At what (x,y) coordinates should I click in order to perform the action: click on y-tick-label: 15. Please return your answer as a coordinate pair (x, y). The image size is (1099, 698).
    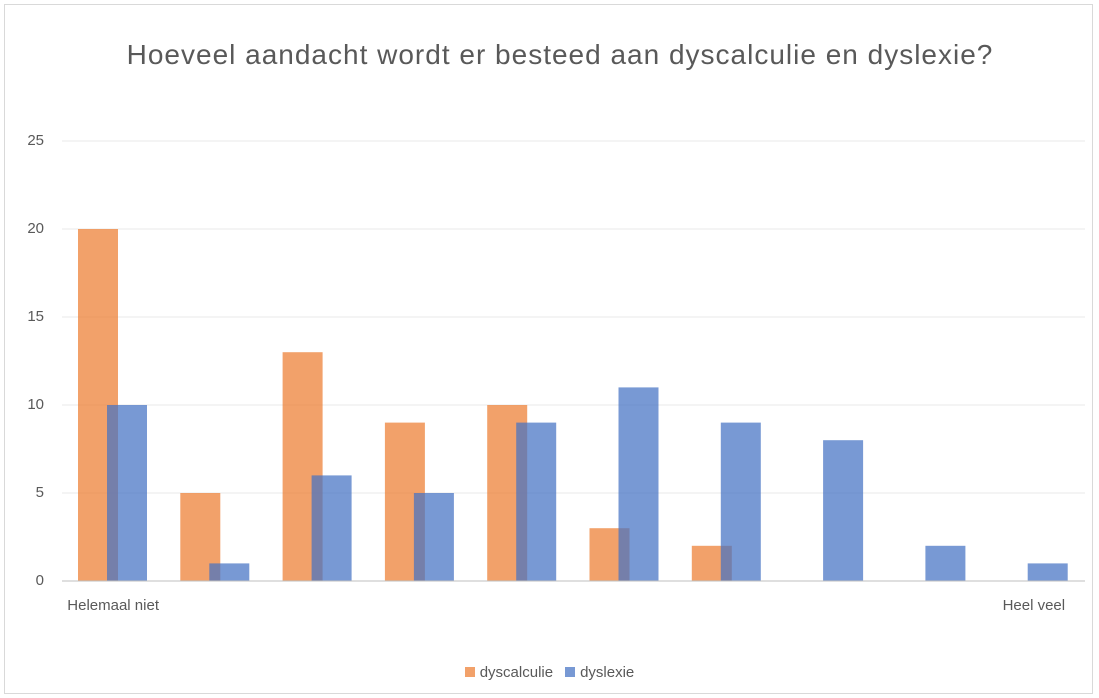
    Looking at the image, I should click on (35, 316).